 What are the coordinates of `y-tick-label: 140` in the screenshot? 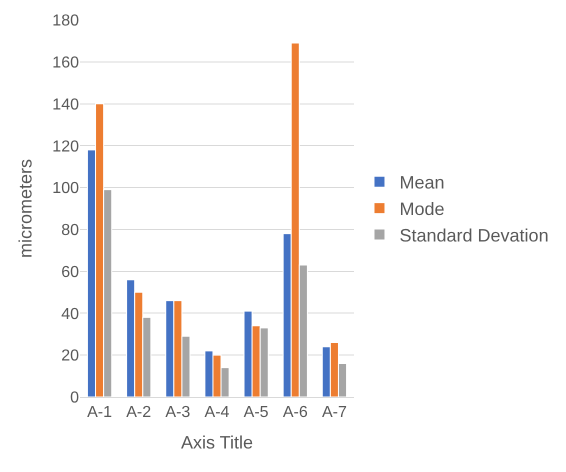 It's located at (66, 105).